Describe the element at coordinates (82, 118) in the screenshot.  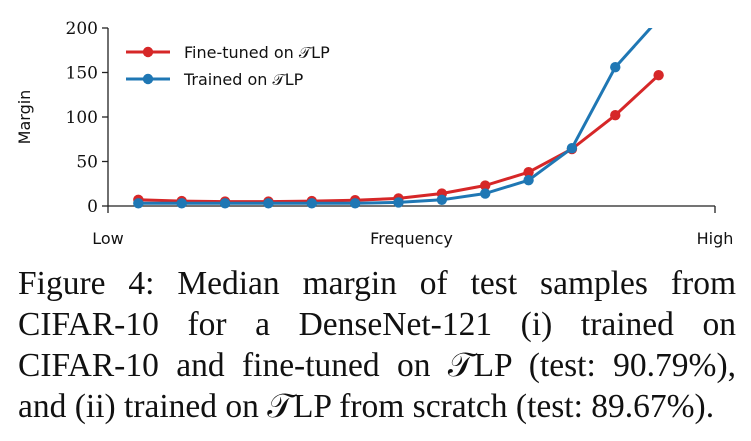
I see `y-tick-label-100: 100` at that location.